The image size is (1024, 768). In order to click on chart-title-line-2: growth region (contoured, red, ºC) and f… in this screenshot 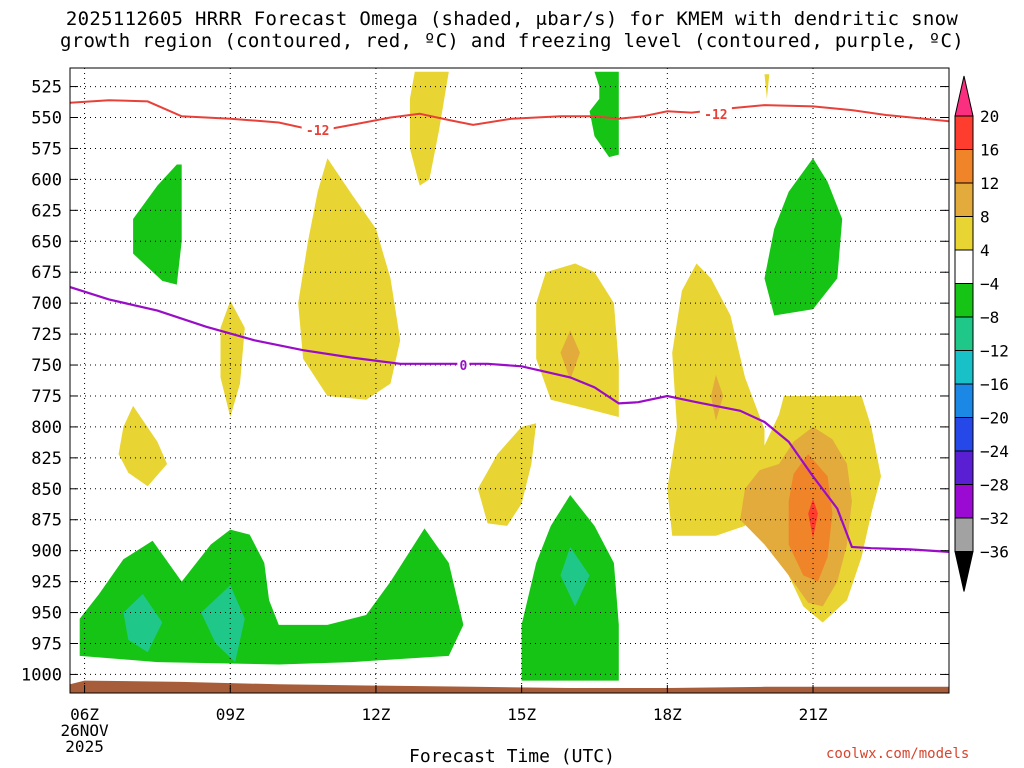, I will do `click(512, 41)`.